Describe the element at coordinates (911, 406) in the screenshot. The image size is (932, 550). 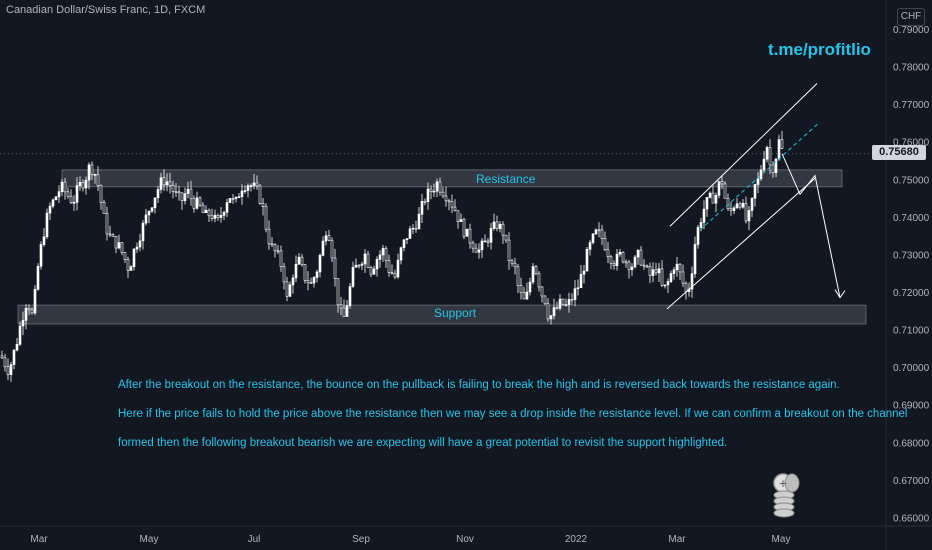
I see `y-tick-label-10: 0.69000` at that location.